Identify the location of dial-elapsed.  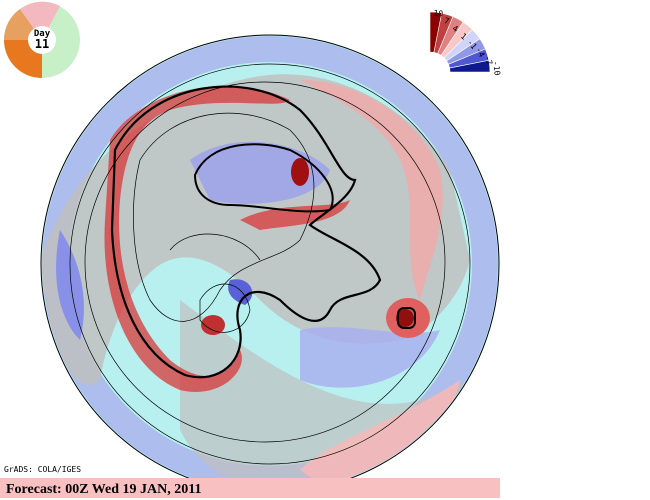
(40, 20).